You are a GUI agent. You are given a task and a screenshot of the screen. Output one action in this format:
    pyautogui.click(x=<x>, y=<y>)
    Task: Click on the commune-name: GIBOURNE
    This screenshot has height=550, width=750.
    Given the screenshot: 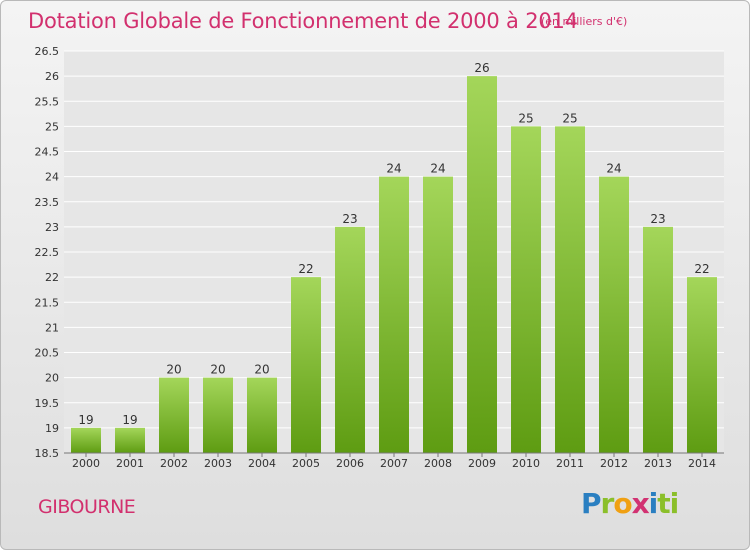 What is the action you would take?
    pyautogui.click(x=87, y=507)
    